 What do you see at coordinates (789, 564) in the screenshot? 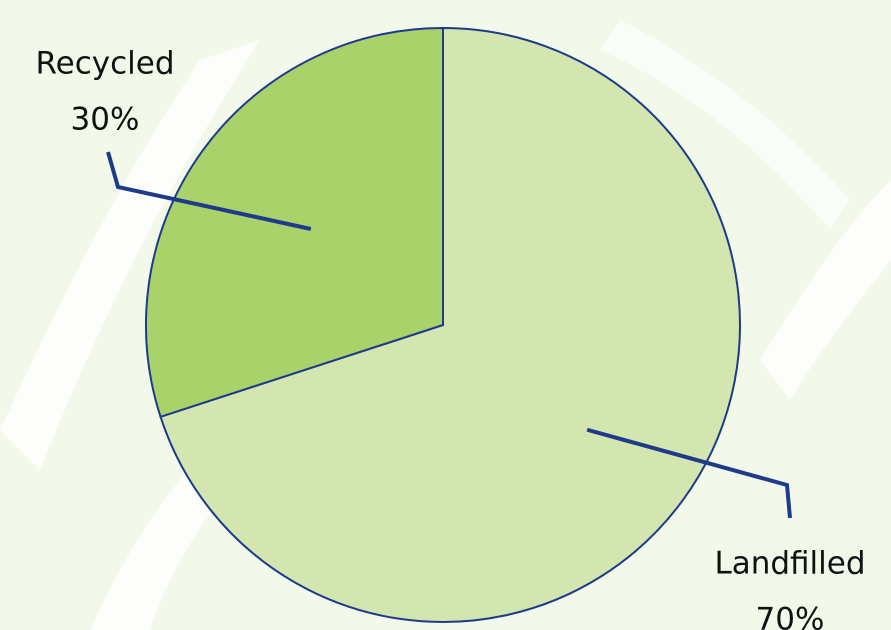
I see `slice-label: Landfilled` at bounding box center [789, 564].